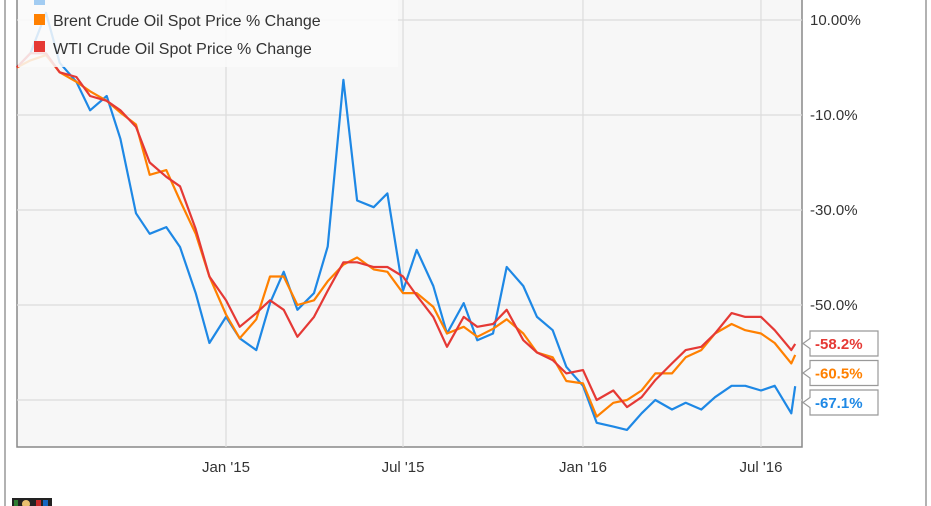  I want to click on end-value-label-0: -67.1%, so click(840, 402).